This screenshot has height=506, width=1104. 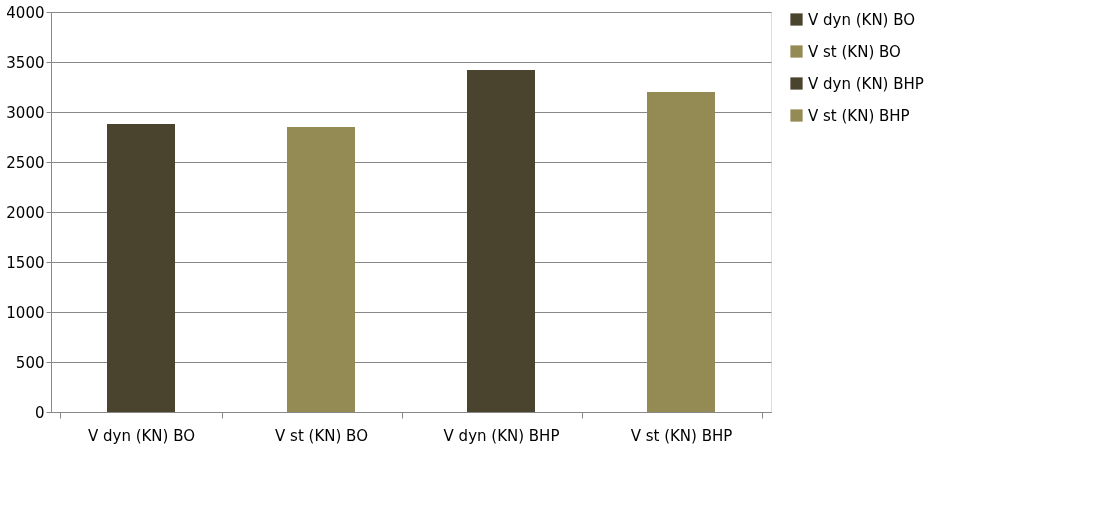 I want to click on x-tick-label: V dyn (KN) BHP, so click(x=501, y=435).